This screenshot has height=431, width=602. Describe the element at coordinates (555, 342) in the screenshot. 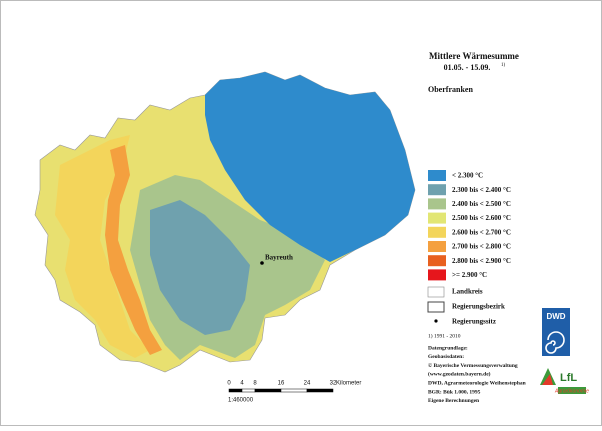

I see `dwd-swirl` at that location.